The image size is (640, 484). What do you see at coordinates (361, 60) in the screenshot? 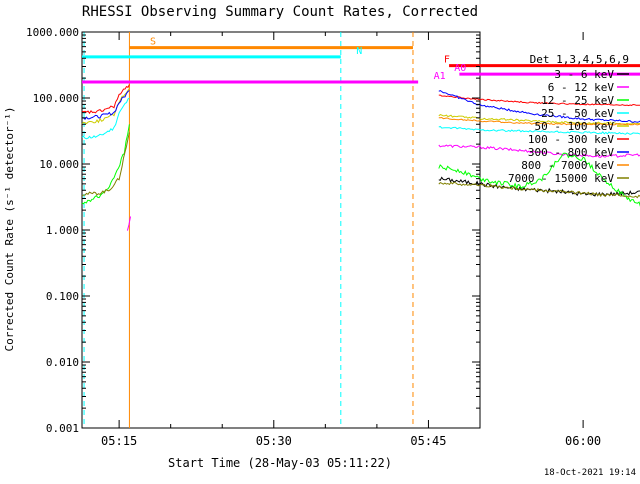
I see `flag-bars-layer: S N F A0 A1` at bounding box center [361, 60].